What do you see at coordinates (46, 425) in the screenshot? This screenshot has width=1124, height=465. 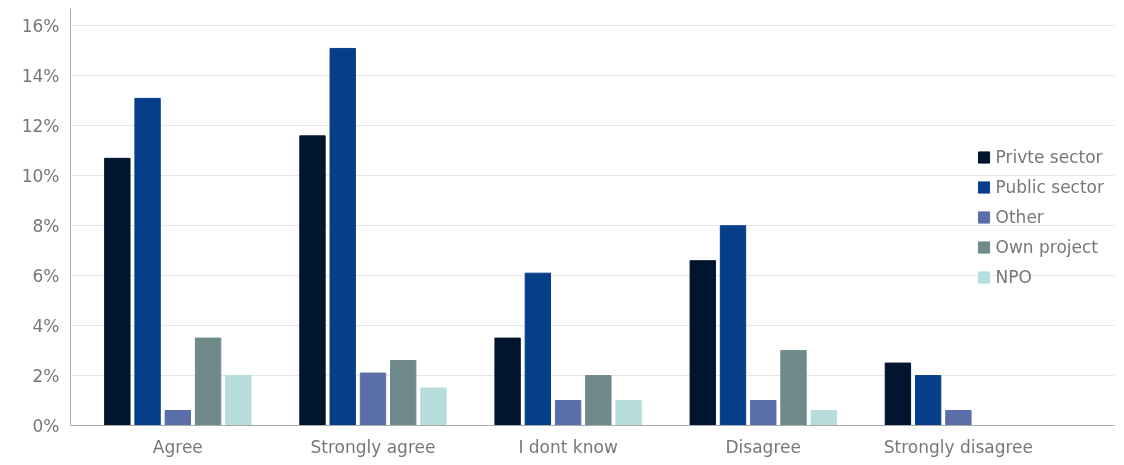 I see `y-tick-label: 0%` at bounding box center [46, 425].